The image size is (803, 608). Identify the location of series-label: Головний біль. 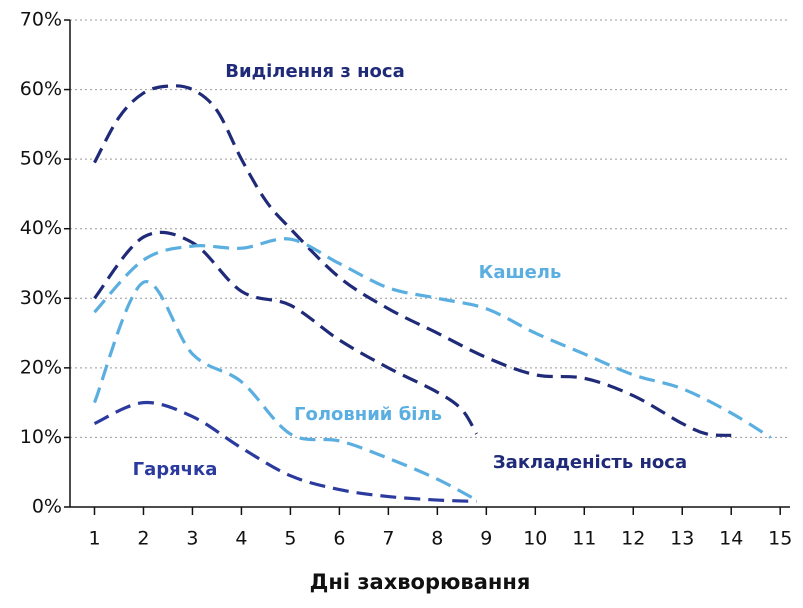
(368, 414).